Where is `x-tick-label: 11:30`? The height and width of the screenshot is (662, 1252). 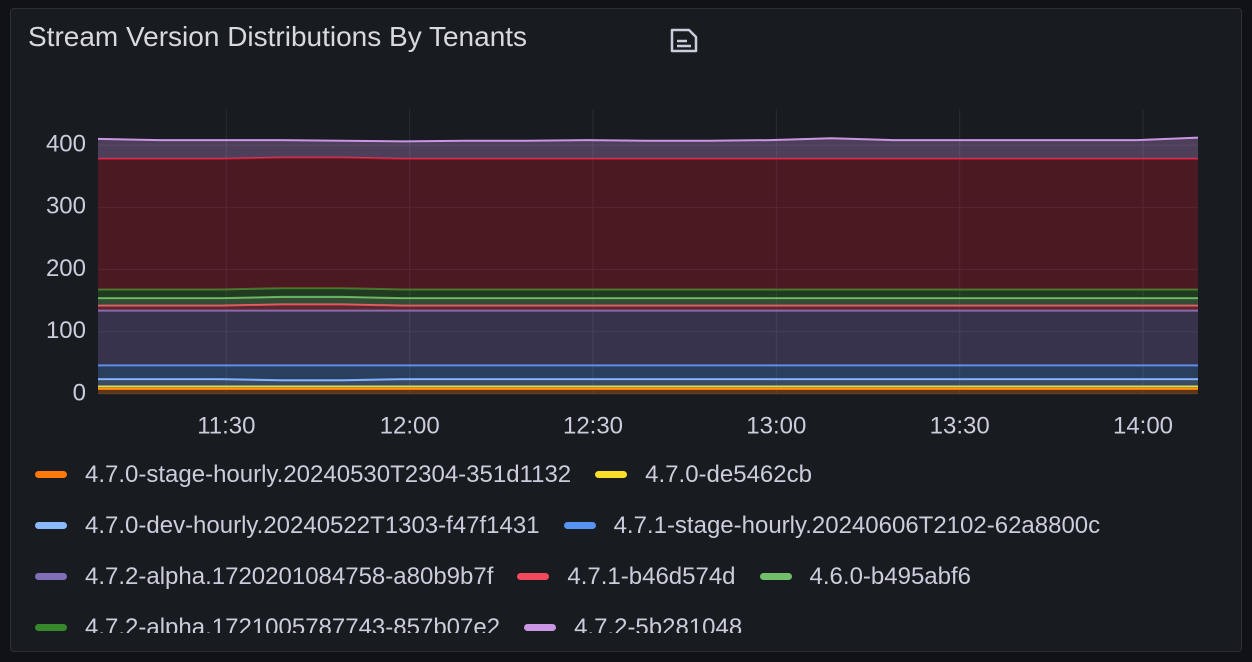
x-tick-label: 11:30 is located at coordinates (226, 425).